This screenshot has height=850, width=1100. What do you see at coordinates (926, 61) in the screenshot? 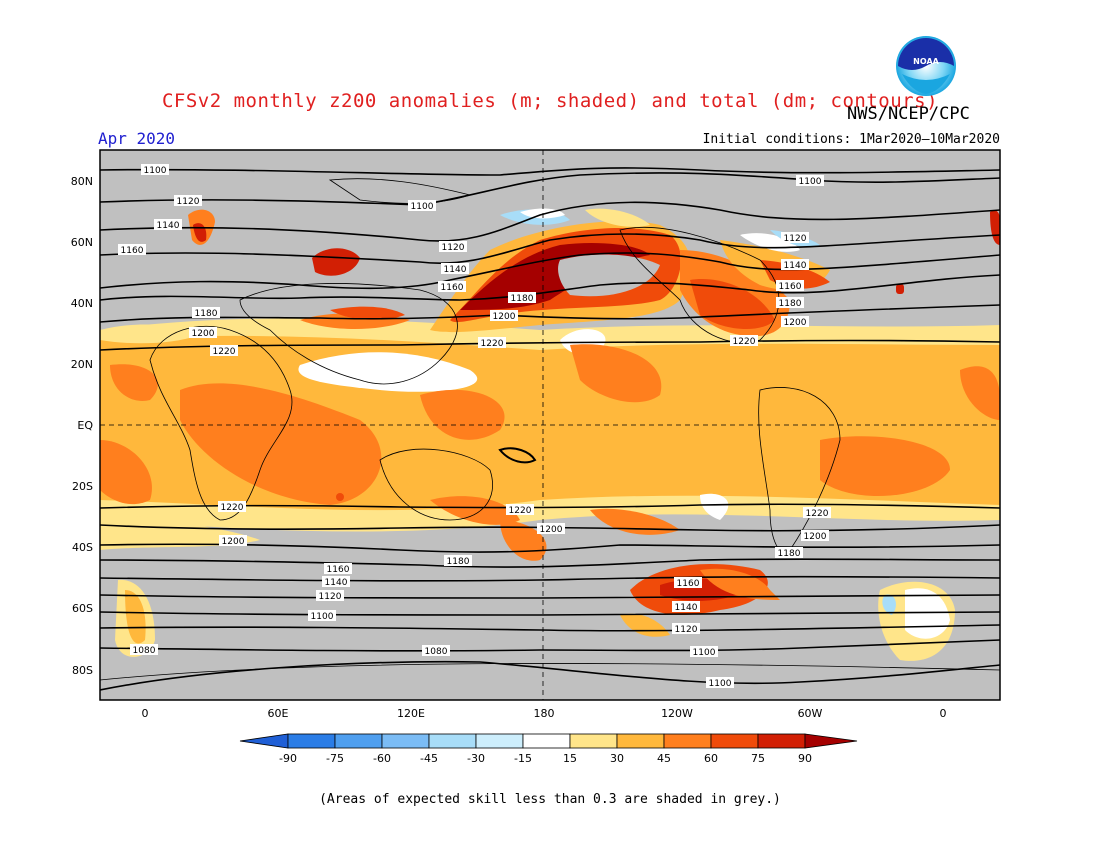
I see `noaa-logo-text: NOAA` at bounding box center [926, 61].